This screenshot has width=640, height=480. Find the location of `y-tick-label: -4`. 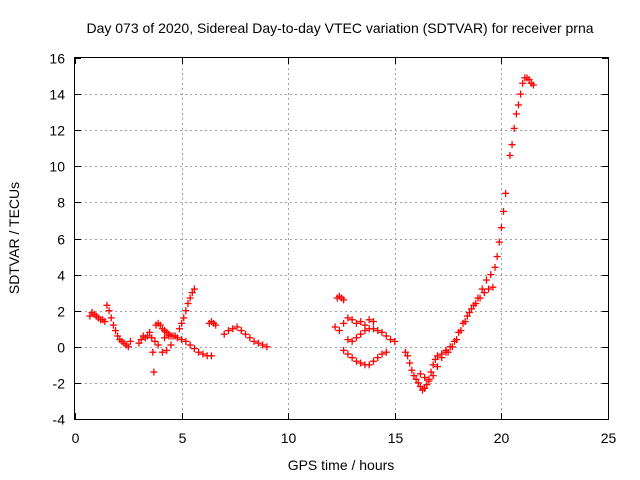

y-tick-label: -4 is located at coordinates (59, 420).